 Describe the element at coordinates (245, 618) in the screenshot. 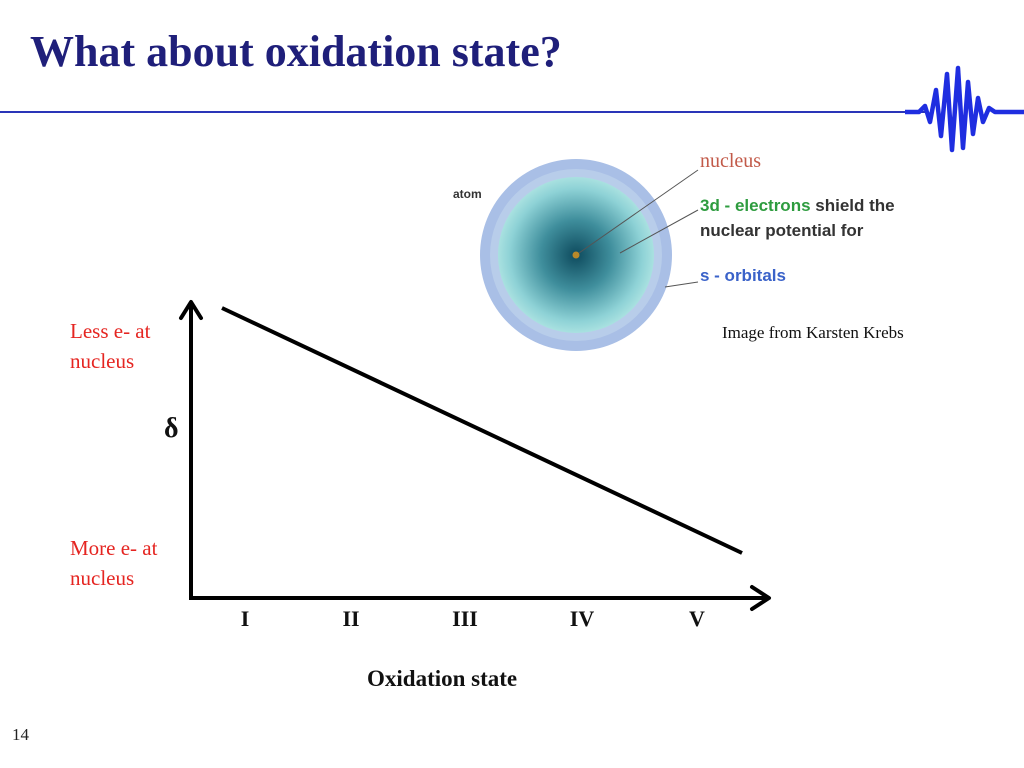

I see `x-tick-label: I` at that location.